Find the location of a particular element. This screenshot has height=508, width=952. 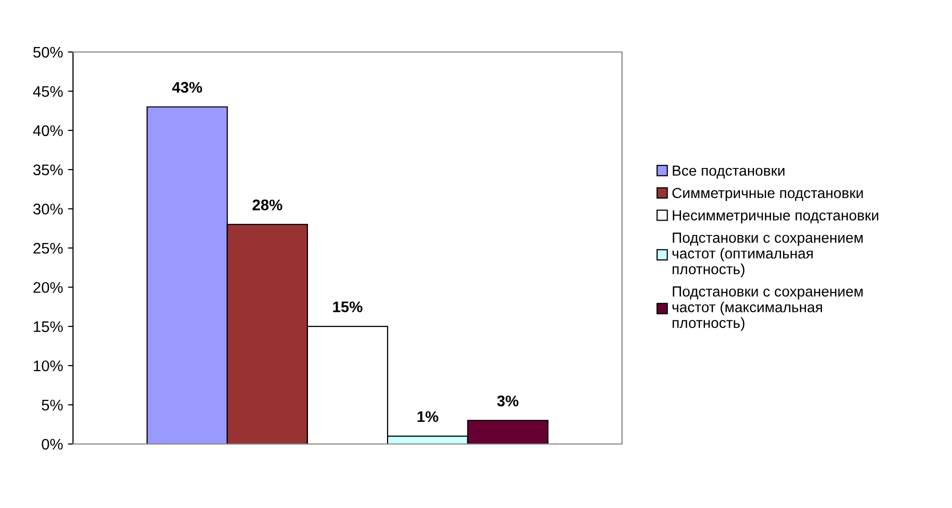

legend-label: Несимметричные подстановки is located at coordinates (775, 217).